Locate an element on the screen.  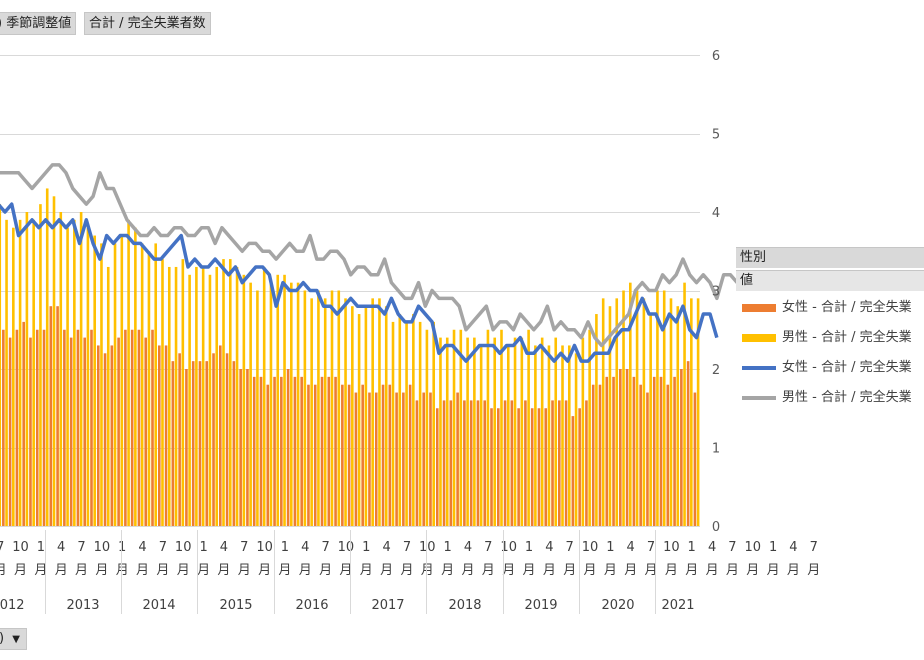
legend-item-label: 男性 - 合計 / 完全失業 is located at coordinates (847, 337).